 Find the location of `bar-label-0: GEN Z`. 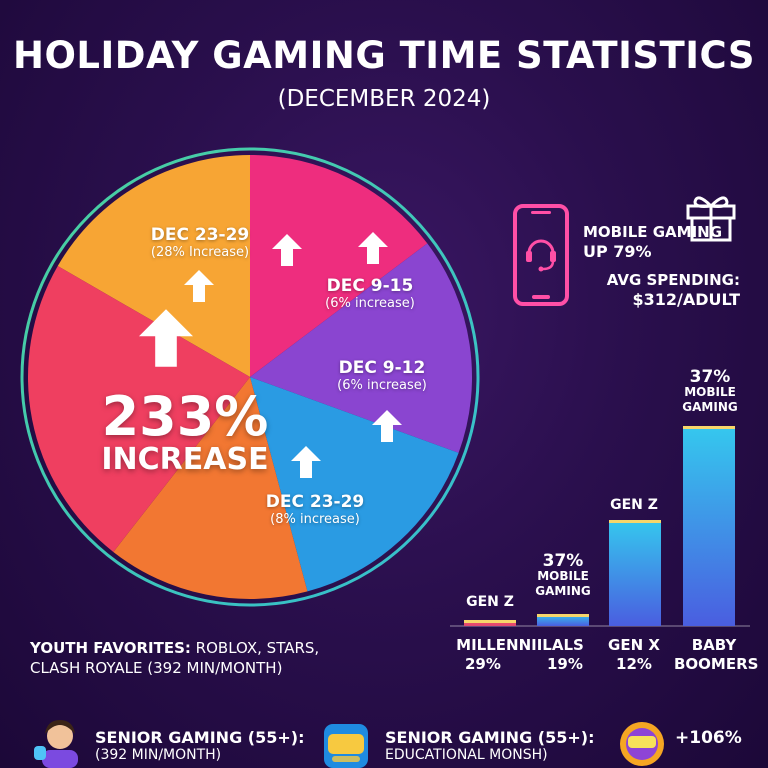

bar-label-0: GEN Z is located at coordinates (490, 602).